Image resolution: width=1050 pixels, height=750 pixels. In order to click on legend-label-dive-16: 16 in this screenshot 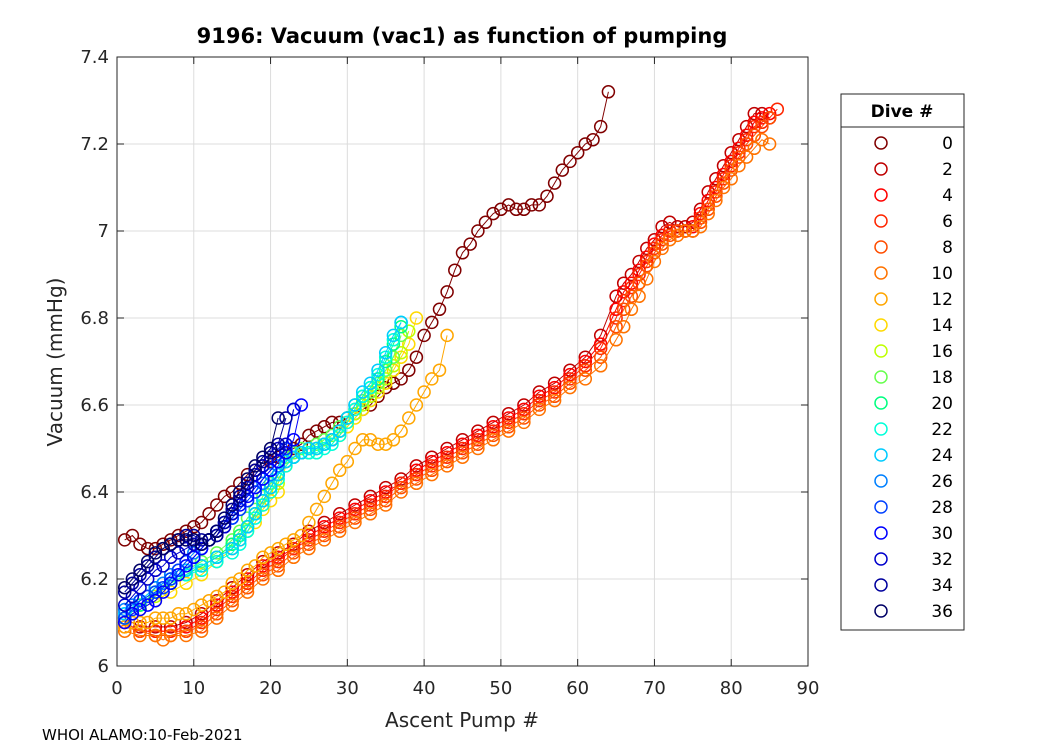, I will do `click(942, 352)`.